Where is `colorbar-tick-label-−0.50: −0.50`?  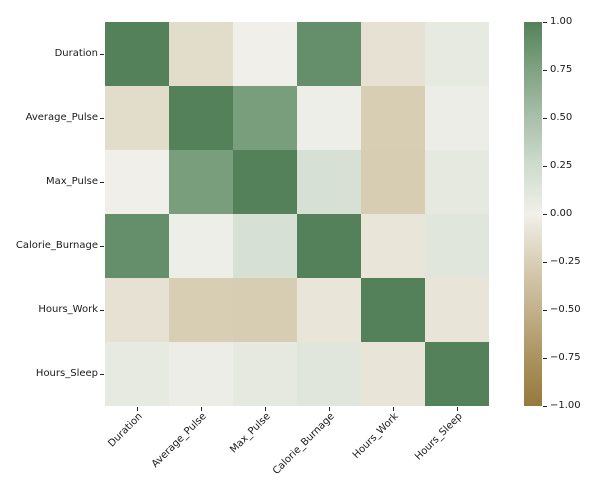 colorbar-tick-label-−0.50: −0.50 is located at coordinates (565, 309).